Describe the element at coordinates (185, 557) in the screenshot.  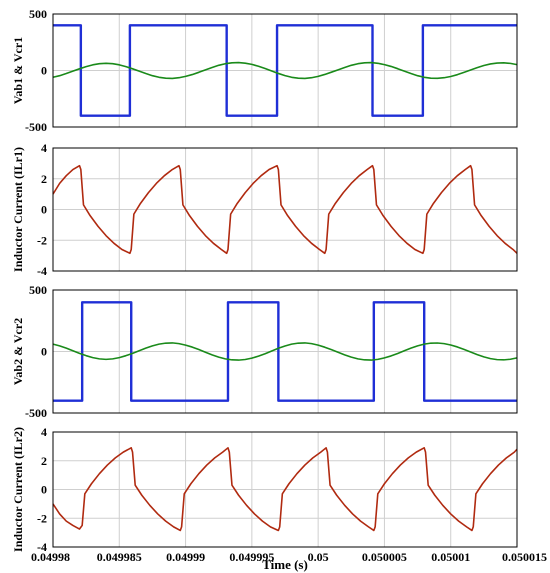
I see `x-tick-label: 0.04999` at that location.